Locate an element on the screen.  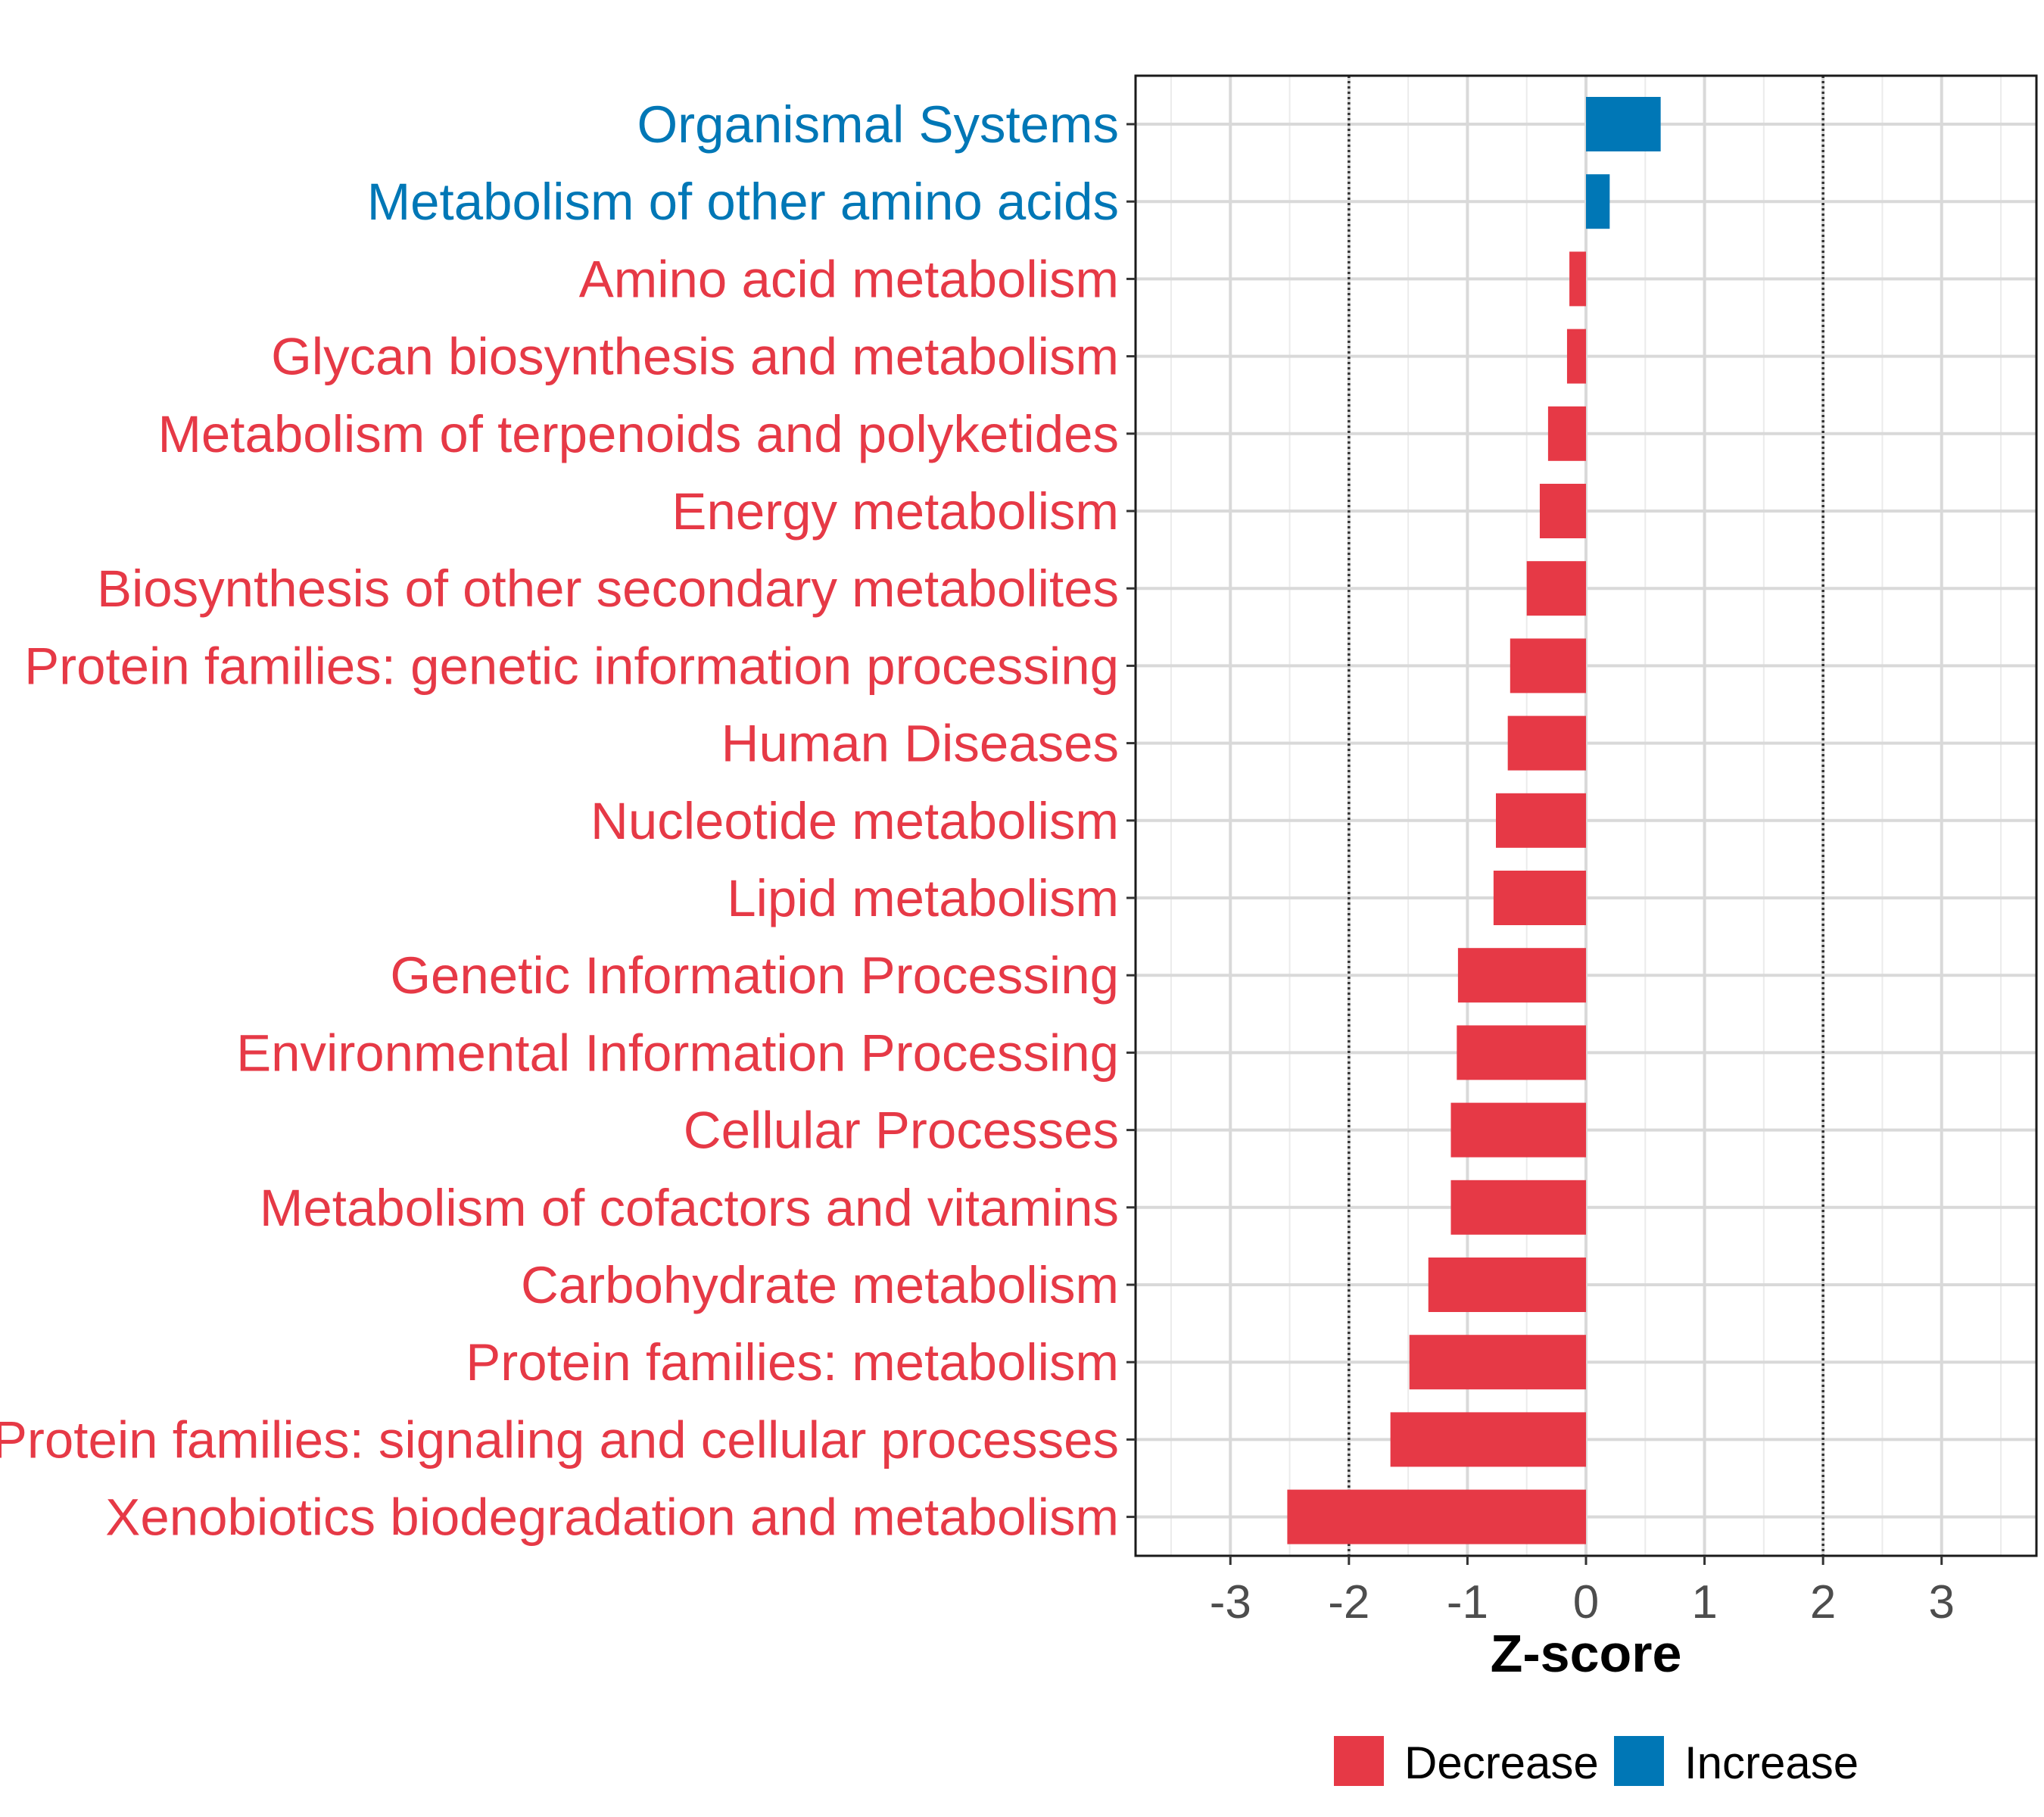
y-tick-label: Human Diseases is located at coordinates (920, 744).